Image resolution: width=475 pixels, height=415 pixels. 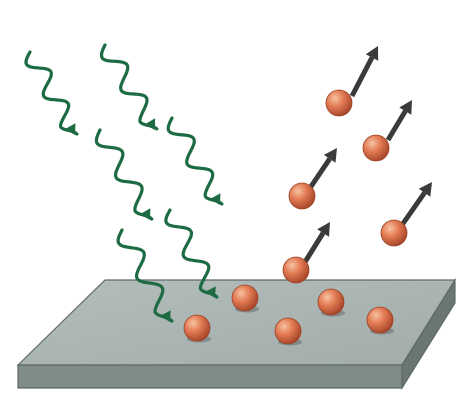 I want to click on emission-arrows, so click(x=367, y=155).